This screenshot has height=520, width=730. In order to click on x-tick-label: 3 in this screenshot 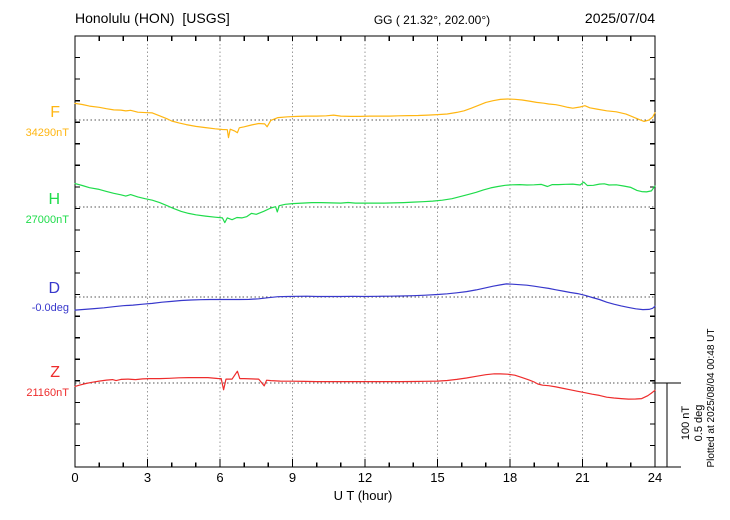, I will do `click(147, 477)`.